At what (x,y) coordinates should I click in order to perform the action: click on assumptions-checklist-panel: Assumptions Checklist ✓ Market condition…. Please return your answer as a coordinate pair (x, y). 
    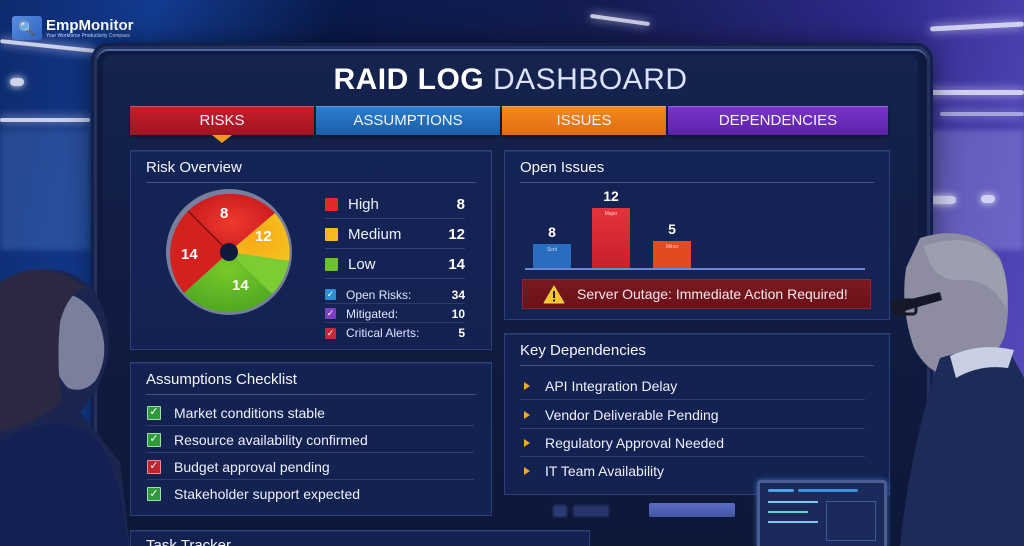
    Looking at the image, I should click on (311, 439).